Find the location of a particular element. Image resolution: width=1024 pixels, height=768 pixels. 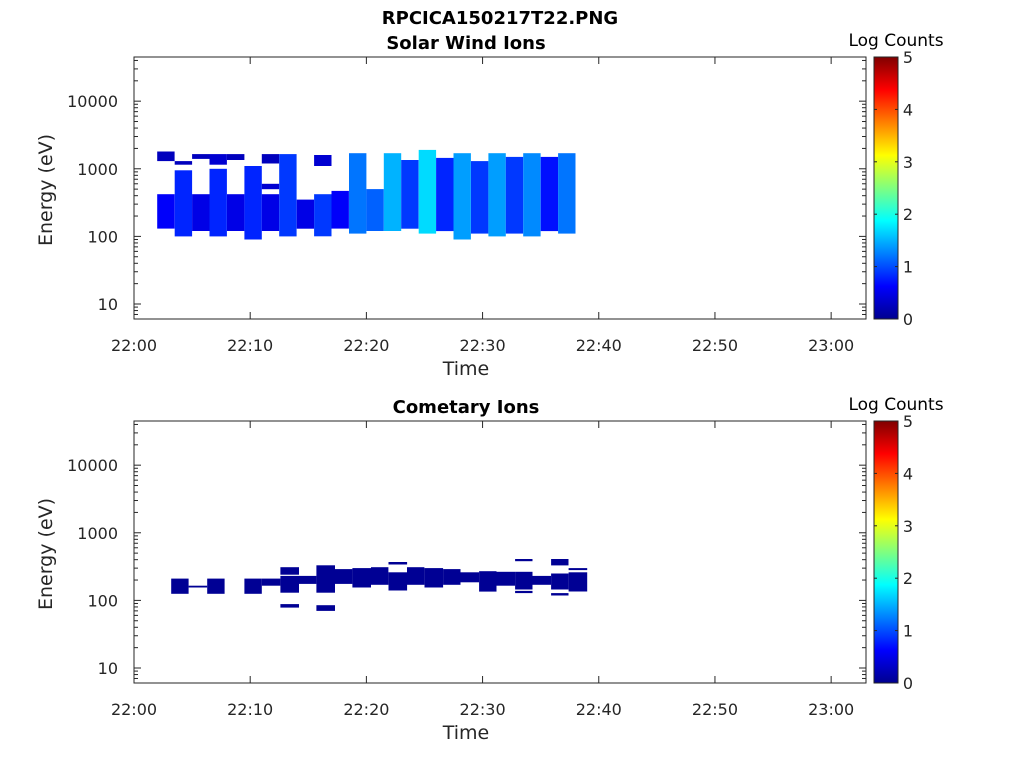

colorbar-gradient is located at coordinates (886, 188).